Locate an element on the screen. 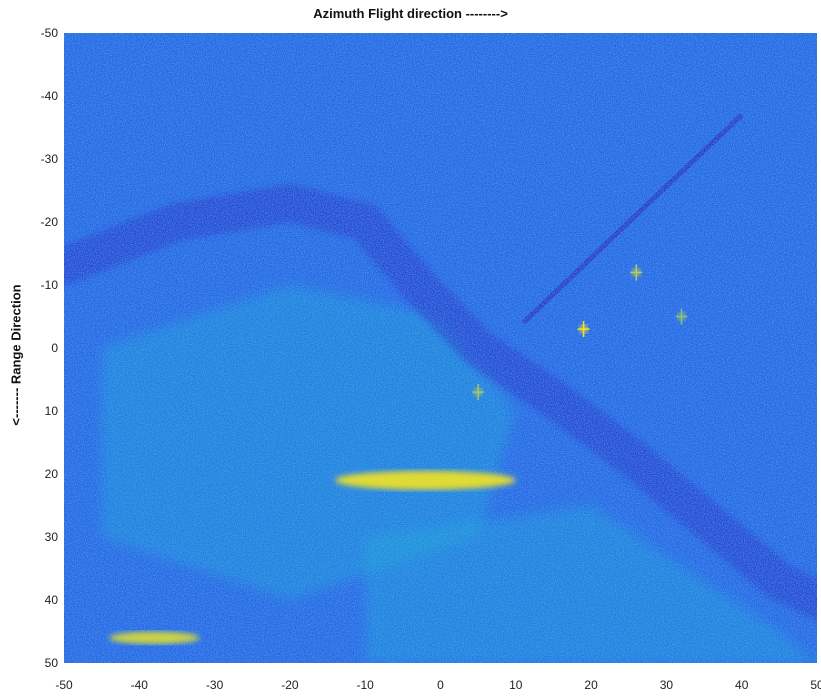  y-tick-label: -30 is located at coordinates (50, 159).